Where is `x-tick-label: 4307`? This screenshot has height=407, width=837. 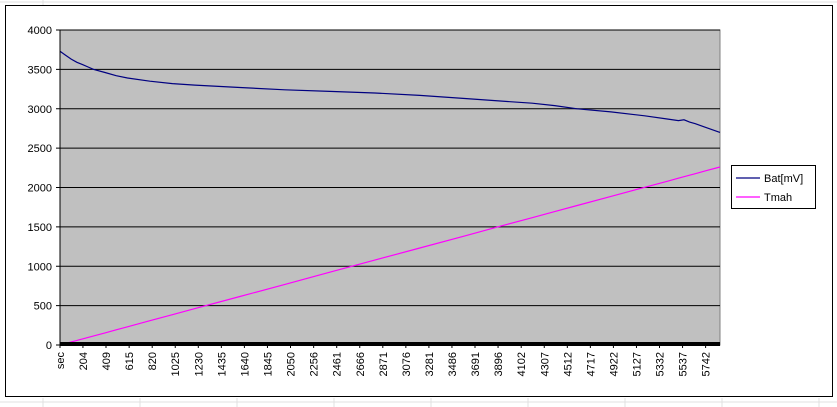
x-tick-label: 4307 is located at coordinates (545, 364).